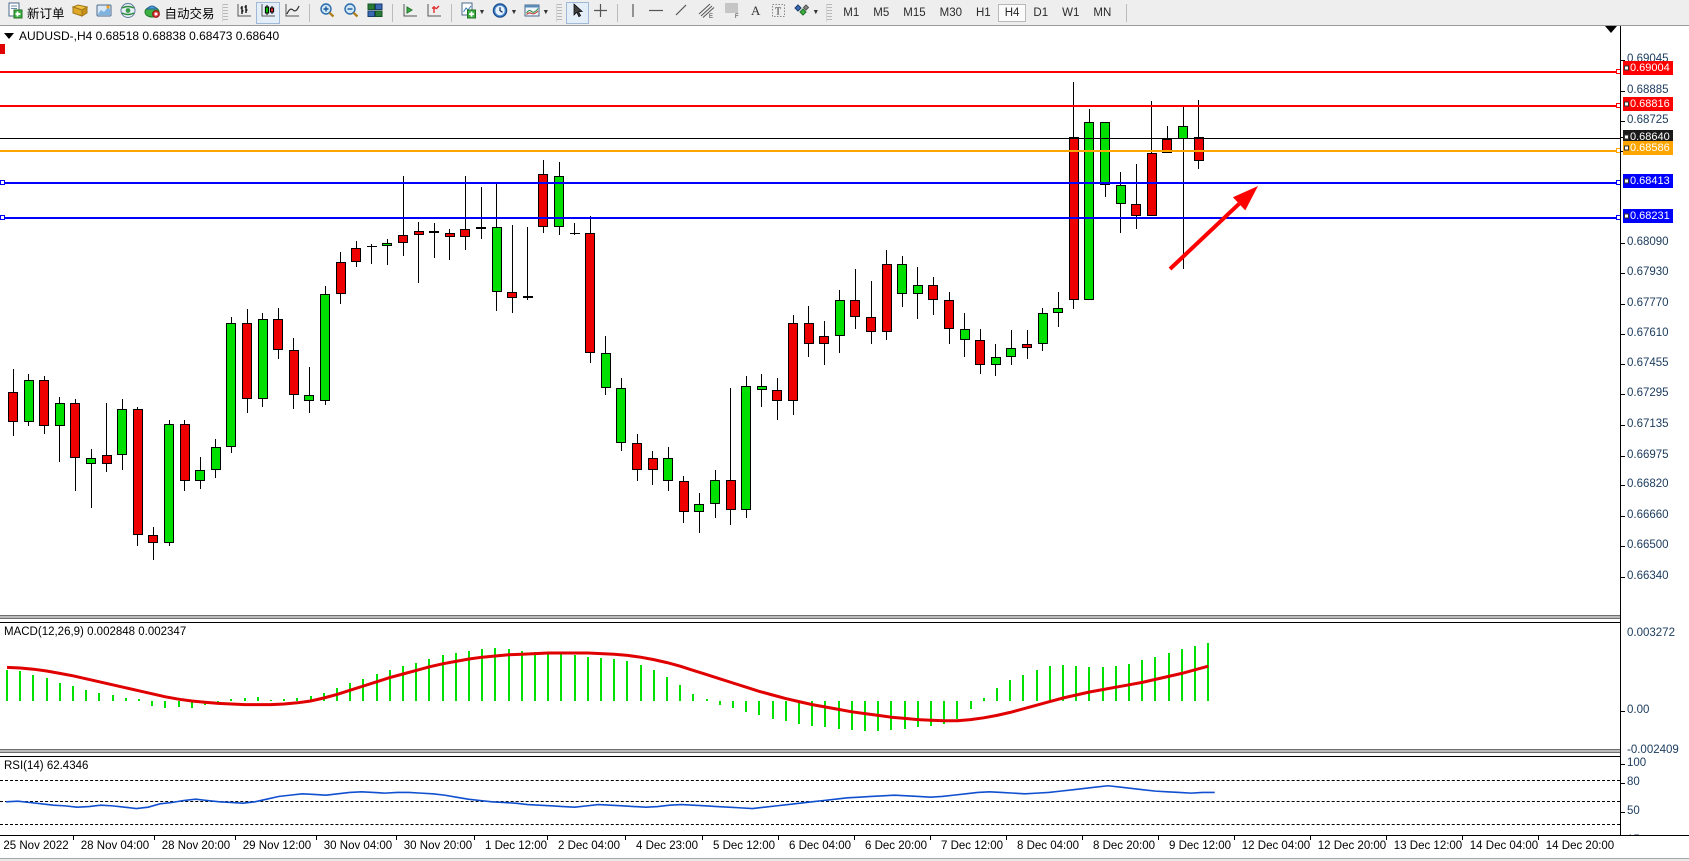  Describe the element at coordinates (244, 13) in the screenshot. I see `bar-chart-button` at that location.